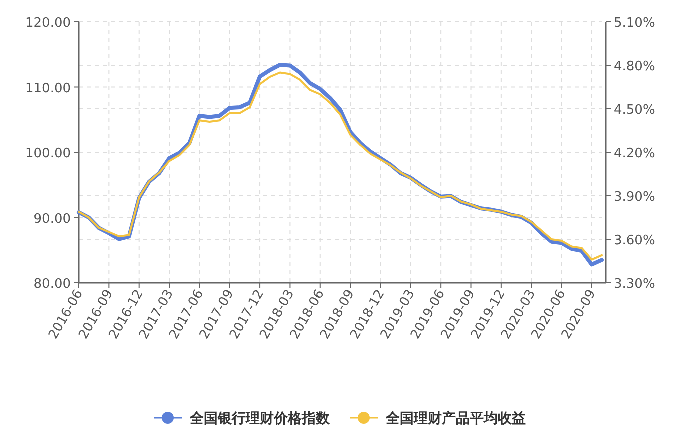 The height and width of the screenshot is (438, 680). Describe the element at coordinates (52, 284) in the screenshot. I see `y-tick-label: 80.00` at that location.